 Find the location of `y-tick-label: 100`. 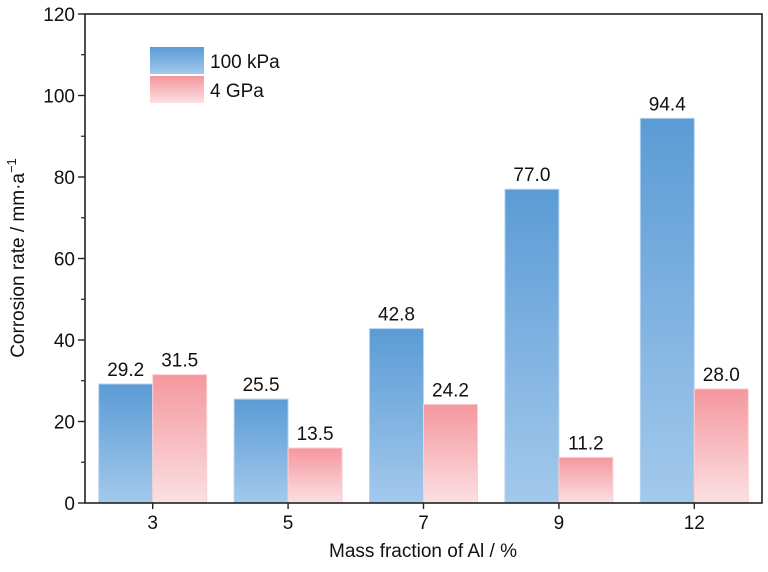

y-tick-label: 100 is located at coordinates (59, 97).